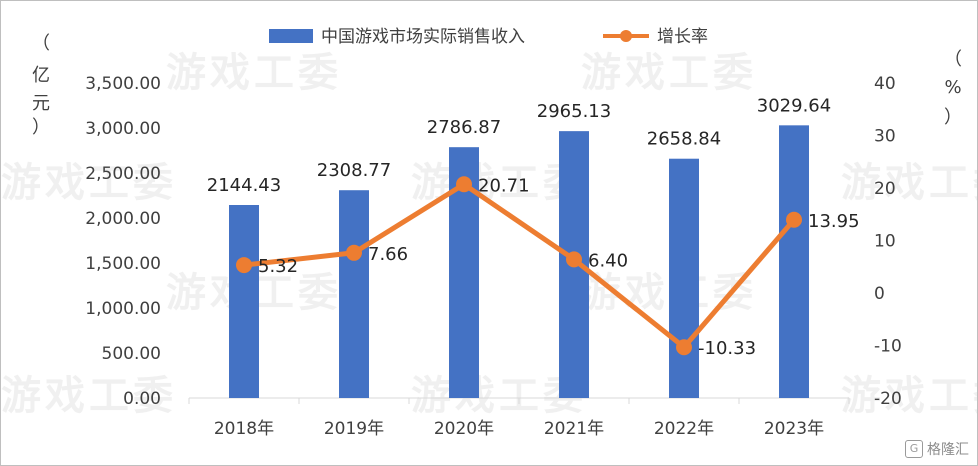 Image resolution: width=978 pixels, height=466 pixels. Describe the element at coordinates (885, 189) in the screenshot. I see `y-right-tick-label: 20` at that location.